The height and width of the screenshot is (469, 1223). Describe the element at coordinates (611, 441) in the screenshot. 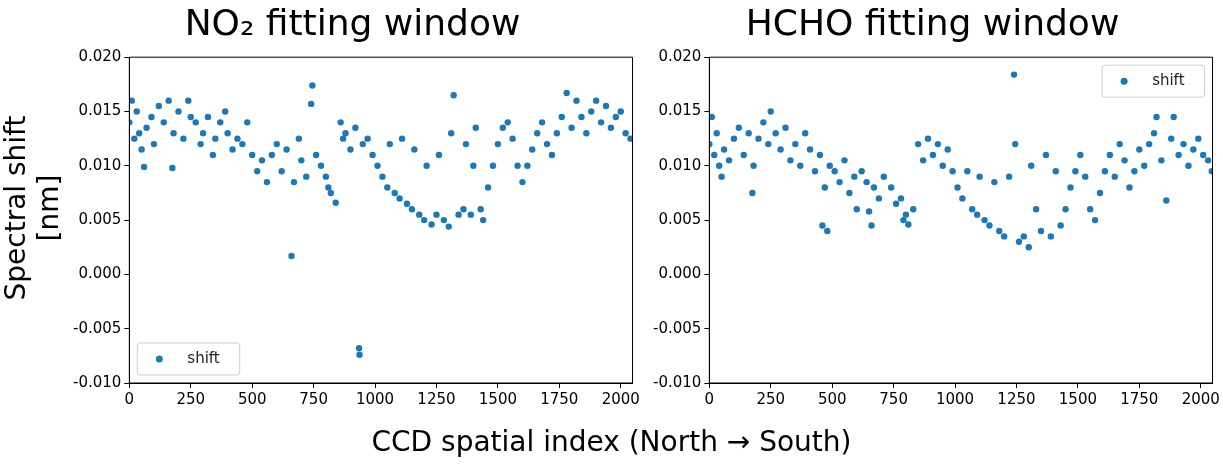

I see `x-axis-title: CCD spatial index (North → South)` at that location.